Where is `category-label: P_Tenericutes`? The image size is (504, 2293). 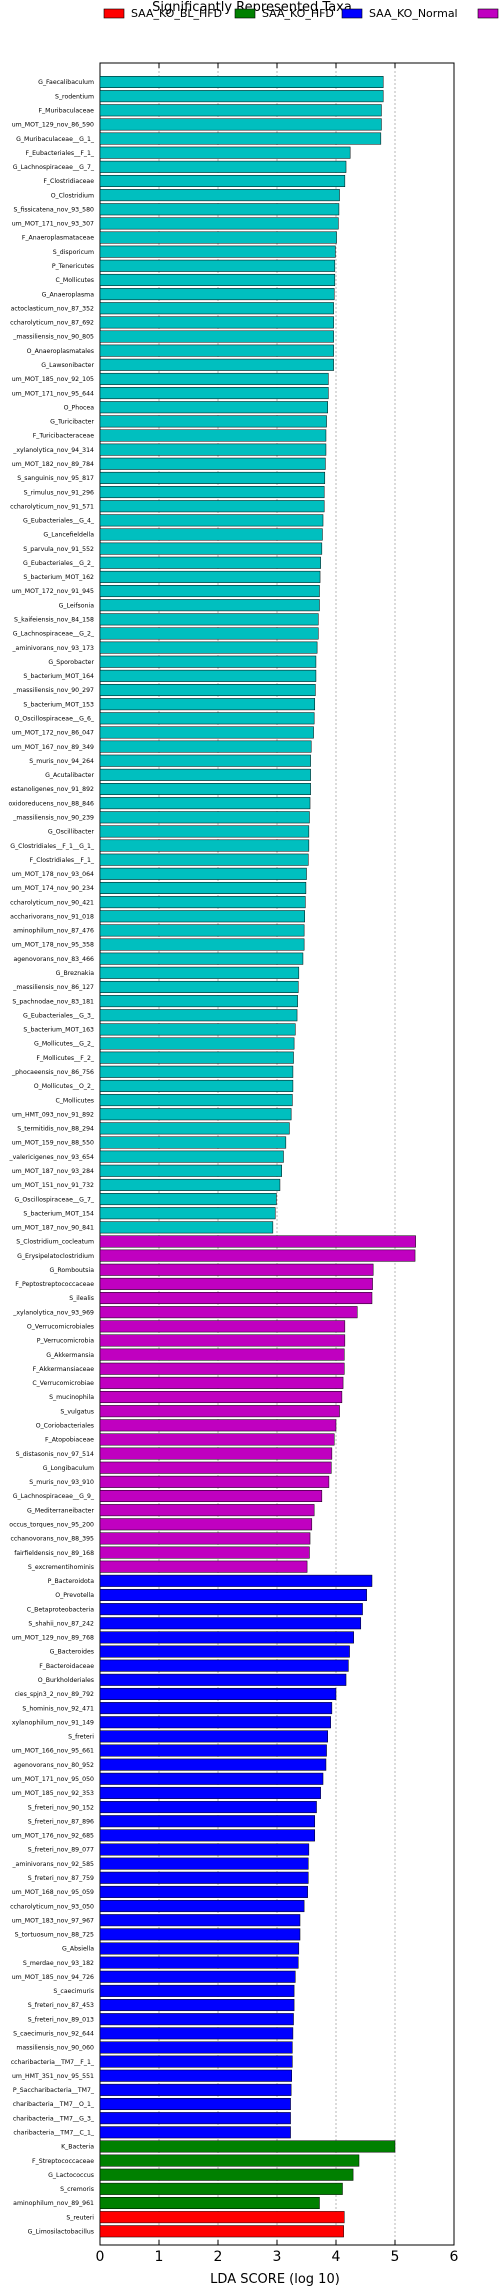
category-label: P_Tenericutes is located at coordinates (73, 266).